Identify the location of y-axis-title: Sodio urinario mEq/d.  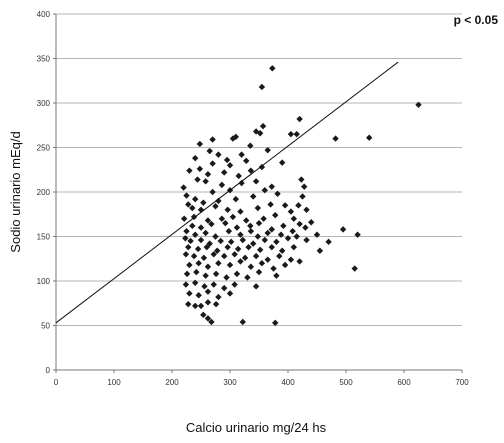
(15, 191).